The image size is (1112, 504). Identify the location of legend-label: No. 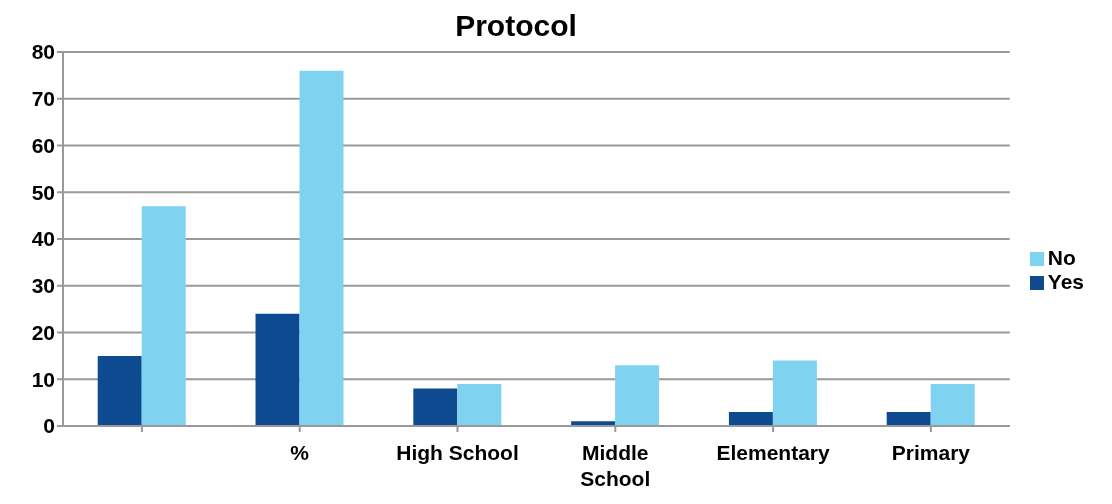
(1061, 257).